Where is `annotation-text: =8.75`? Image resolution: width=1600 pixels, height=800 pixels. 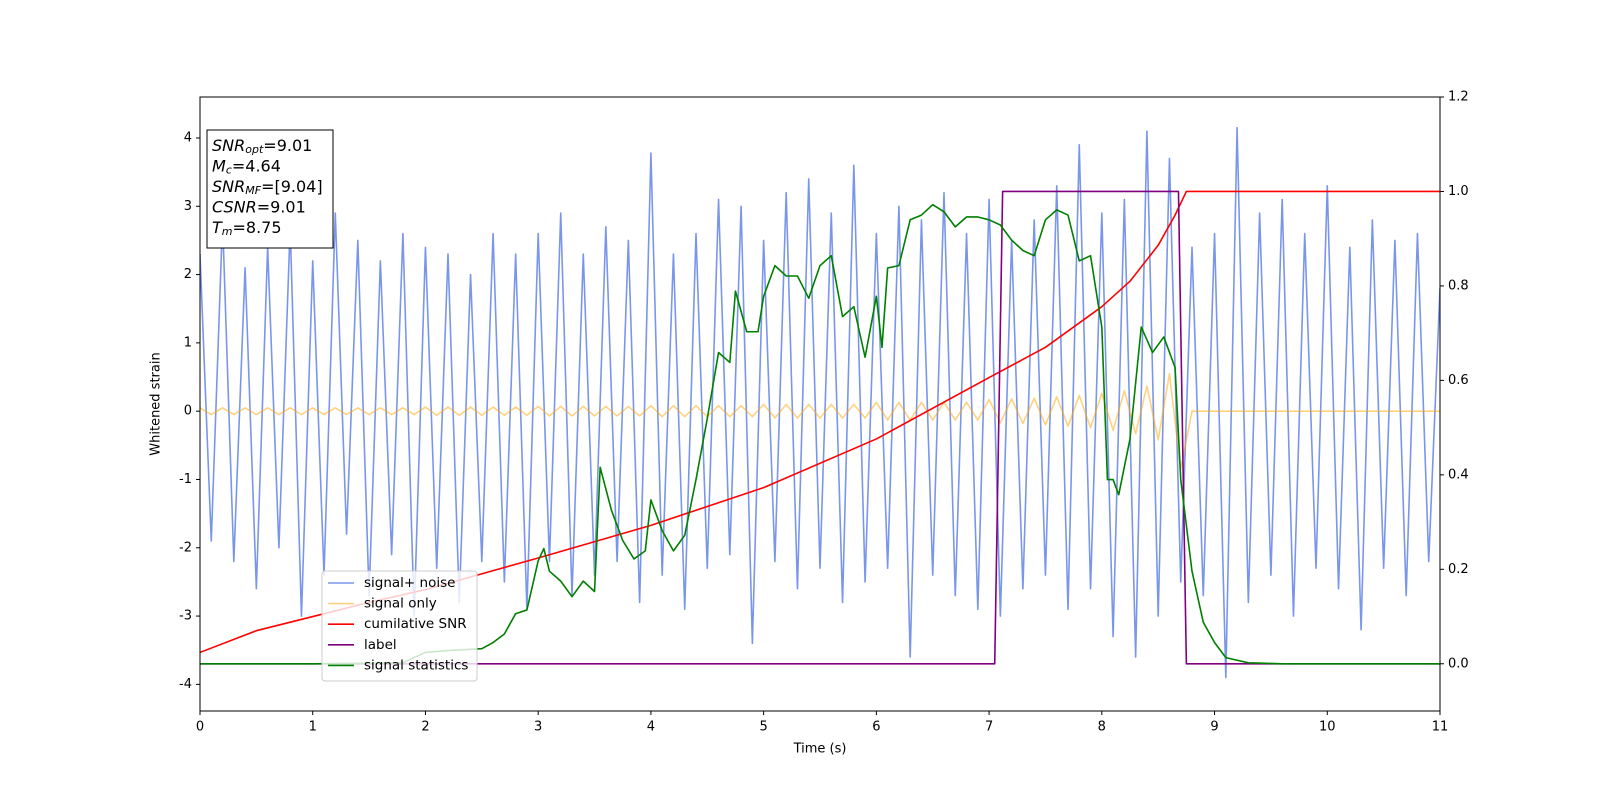 annotation-text: =8.75 is located at coordinates (257, 227).